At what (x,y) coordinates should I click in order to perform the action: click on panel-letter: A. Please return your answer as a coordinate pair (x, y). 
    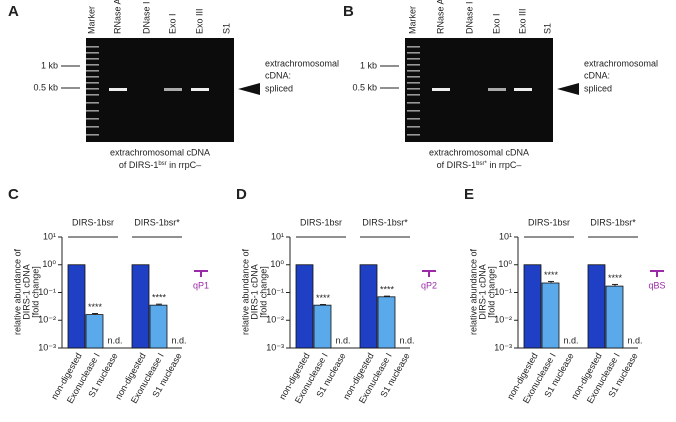
    Looking at the image, I should click on (13, 11).